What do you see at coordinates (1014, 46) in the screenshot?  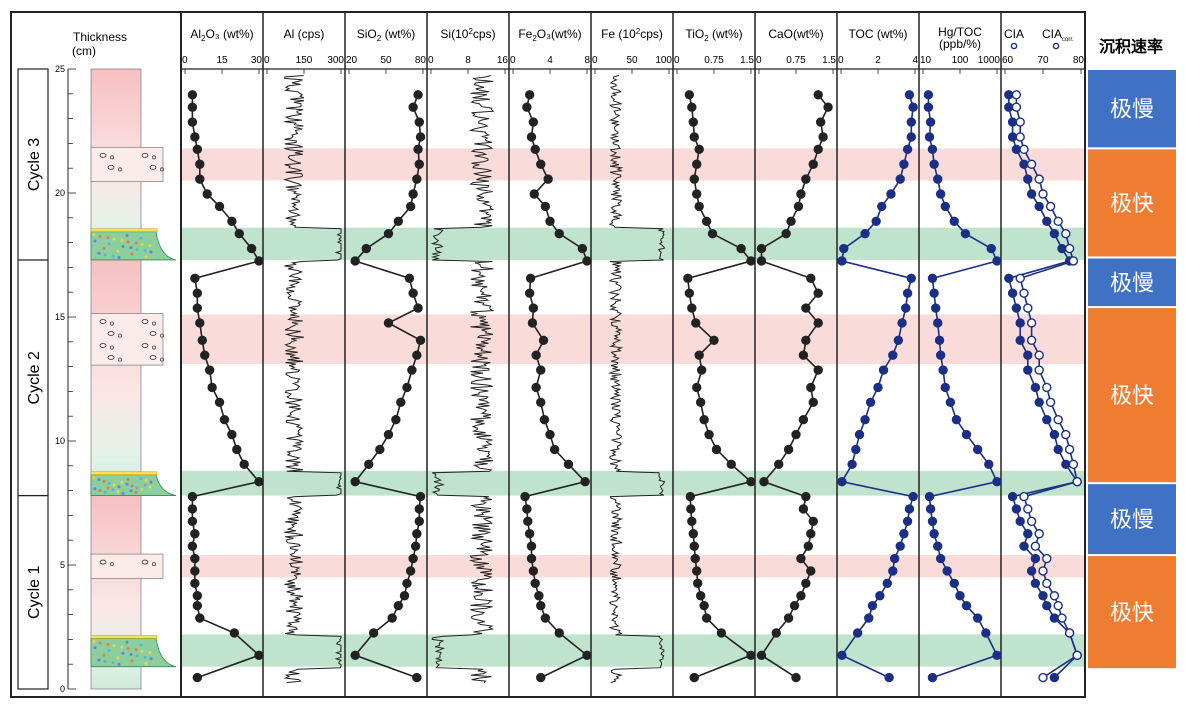 I see `legend-marker-cia` at bounding box center [1014, 46].